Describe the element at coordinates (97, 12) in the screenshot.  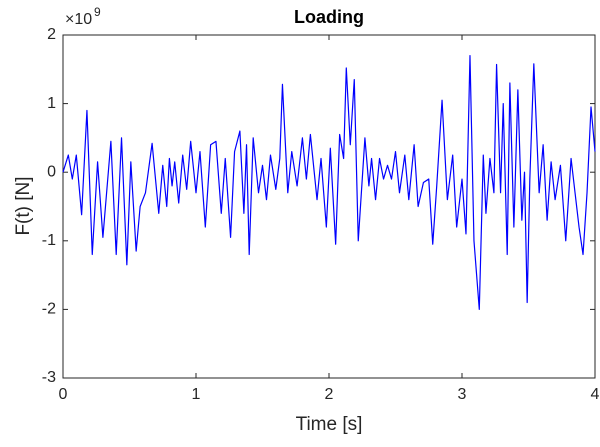
I see `y-multiplier-power: 9` at that location.